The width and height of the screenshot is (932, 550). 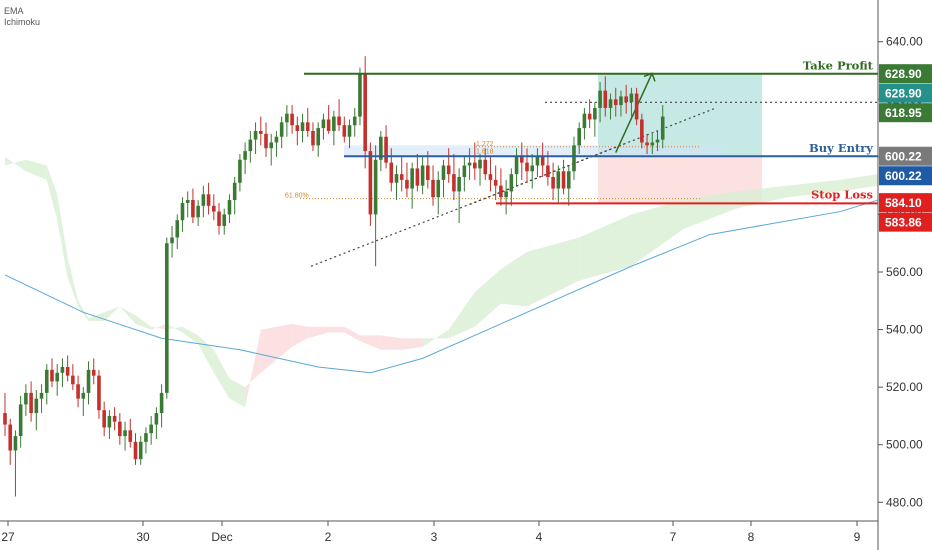 What do you see at coordinates (904, 272) in the screenshot?
I see `price-tick-label: 560.00` at bounding box center [904, 272].